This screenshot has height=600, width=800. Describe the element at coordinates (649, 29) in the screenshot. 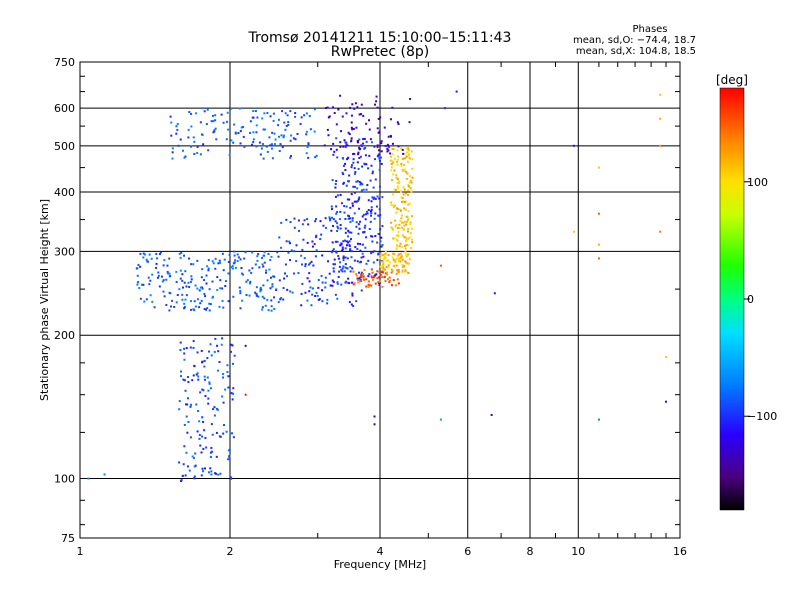

I see `legend-title: Phases` at that location.